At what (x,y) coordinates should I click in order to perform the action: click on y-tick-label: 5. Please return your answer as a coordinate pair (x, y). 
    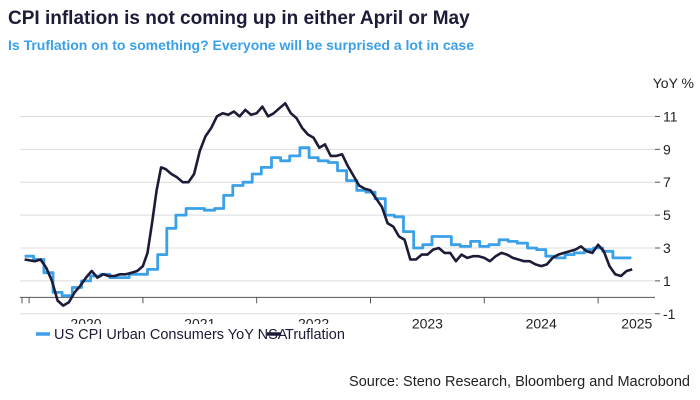
    Looking at the image, I should click on (667, 215).